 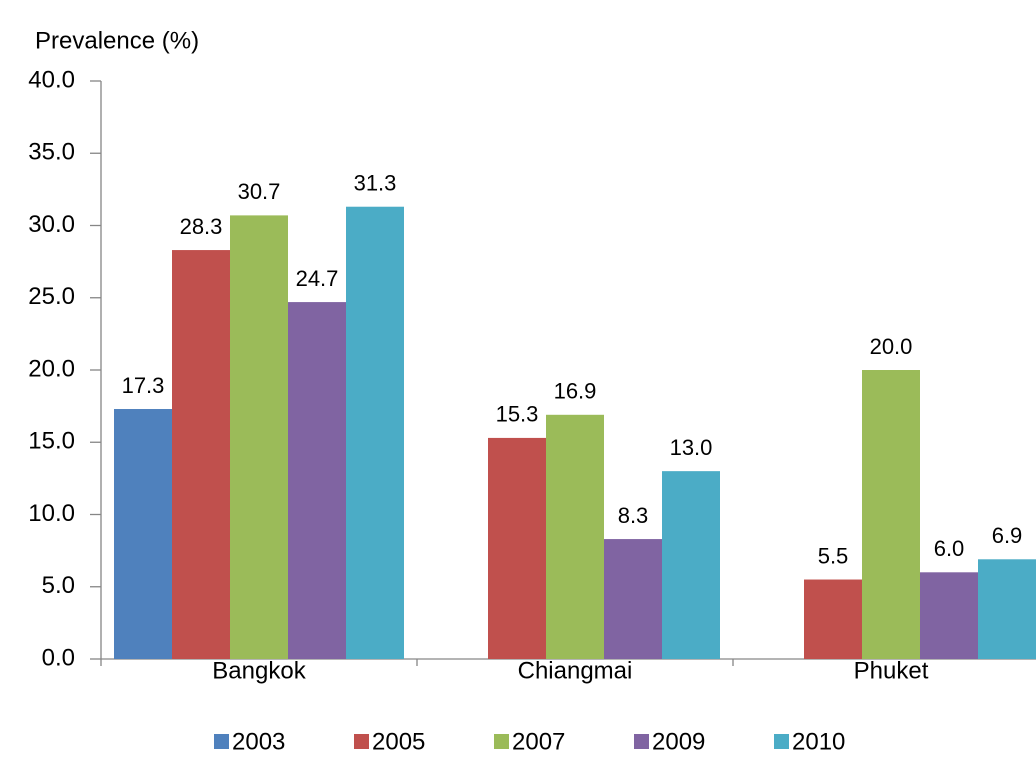 I want to click on y-tick-label: 20.0, so click(x=51, y=368).